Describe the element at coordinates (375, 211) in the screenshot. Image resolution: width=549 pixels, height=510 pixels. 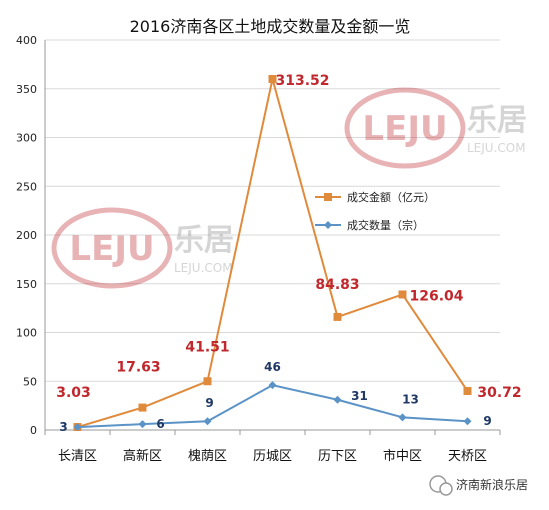
I see `legend: 成交金额（亿元） 成交数量（宗）` at that location.